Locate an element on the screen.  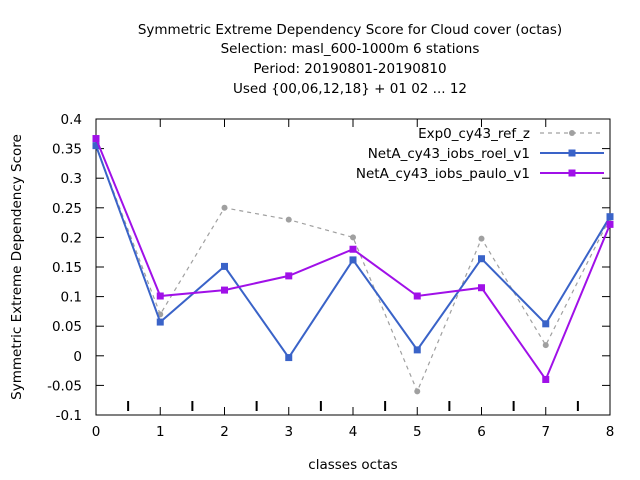
y-tick-label: 0.4 is located at coordinates (71, 120).